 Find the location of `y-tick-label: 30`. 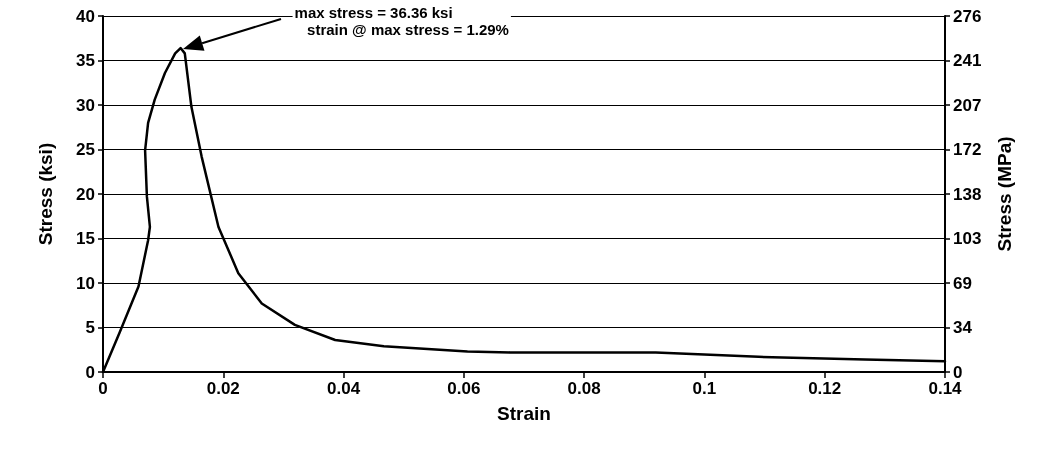

y-tick-label: 30 is located at coordinates (85, 105).